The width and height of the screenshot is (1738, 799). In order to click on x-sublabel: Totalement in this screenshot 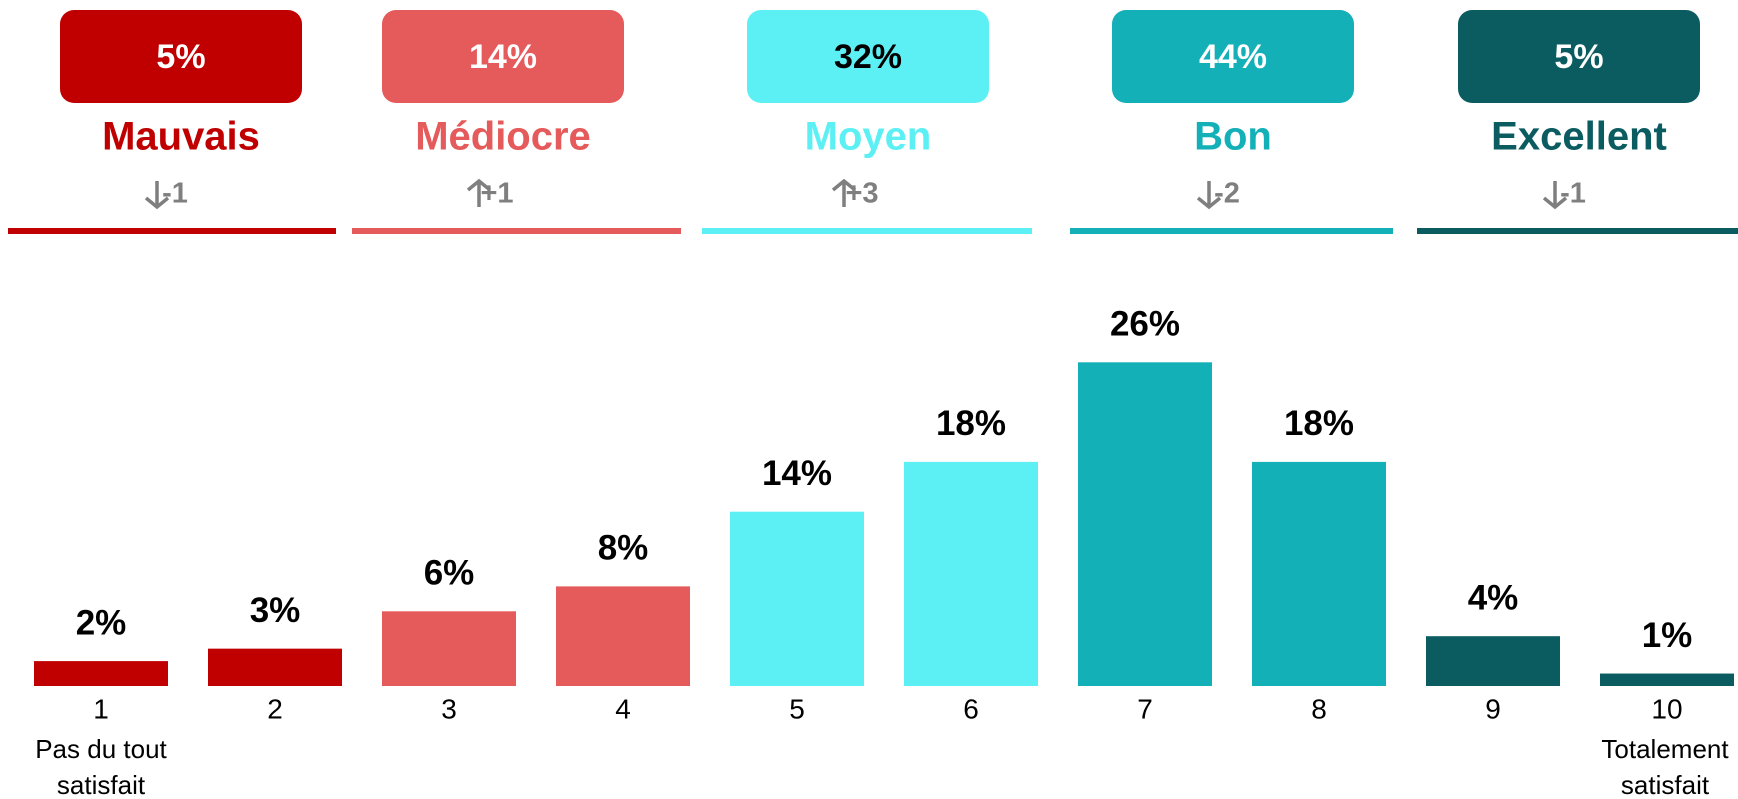, I will do `click(1665, 749)`.